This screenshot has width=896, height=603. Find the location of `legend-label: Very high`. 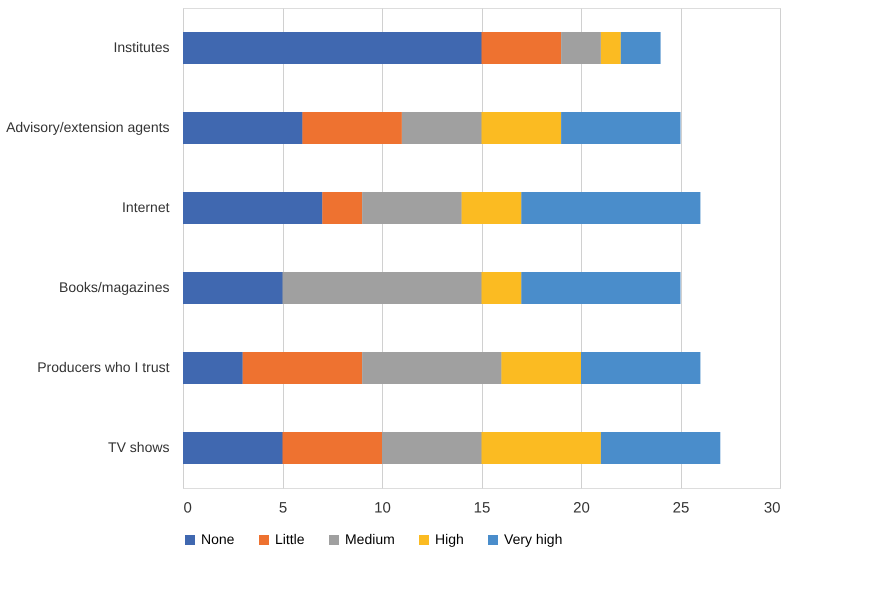

legend-label: Very high is located at coordinates (533, 539).